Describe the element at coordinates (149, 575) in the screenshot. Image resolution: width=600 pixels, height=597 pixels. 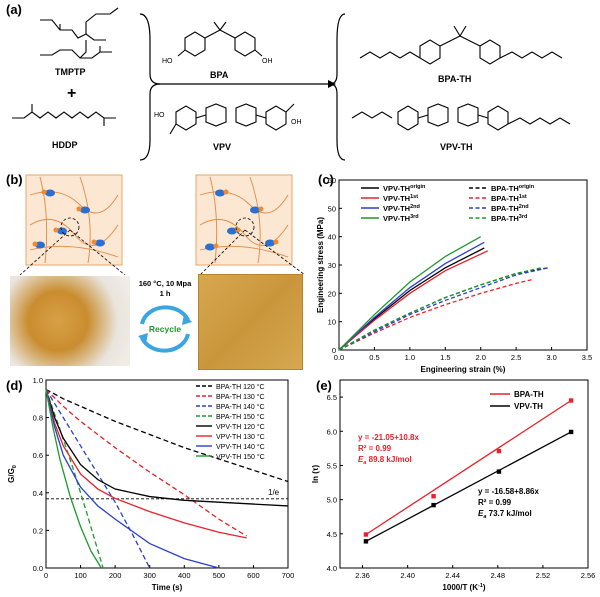
I see `chart-d-xtick-label: 300` at that location.